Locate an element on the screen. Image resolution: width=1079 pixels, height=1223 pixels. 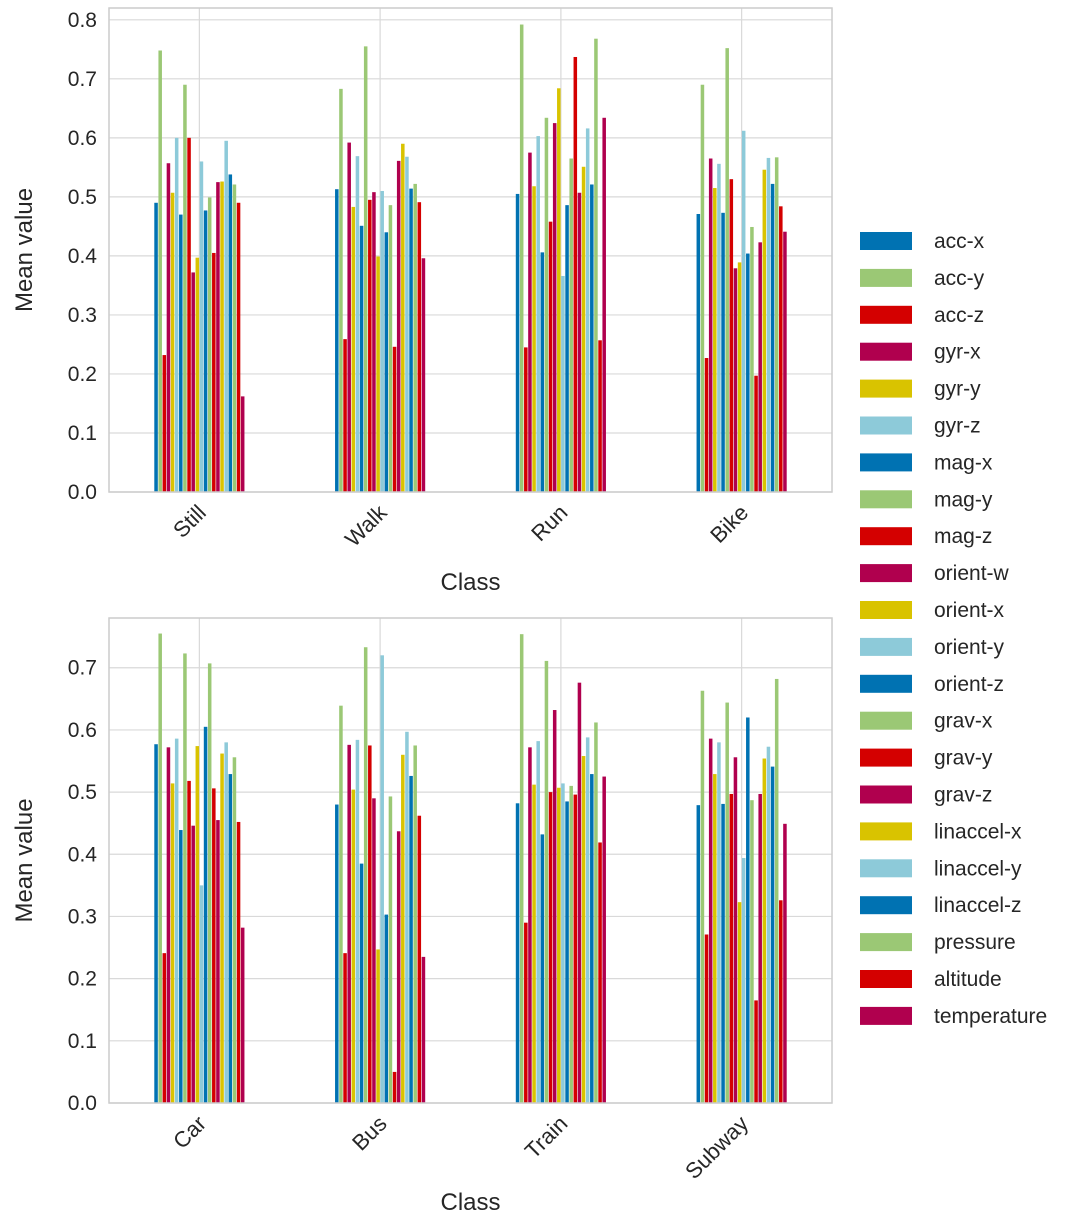
bar-mag-y-car is located at coordinates (185, 878).